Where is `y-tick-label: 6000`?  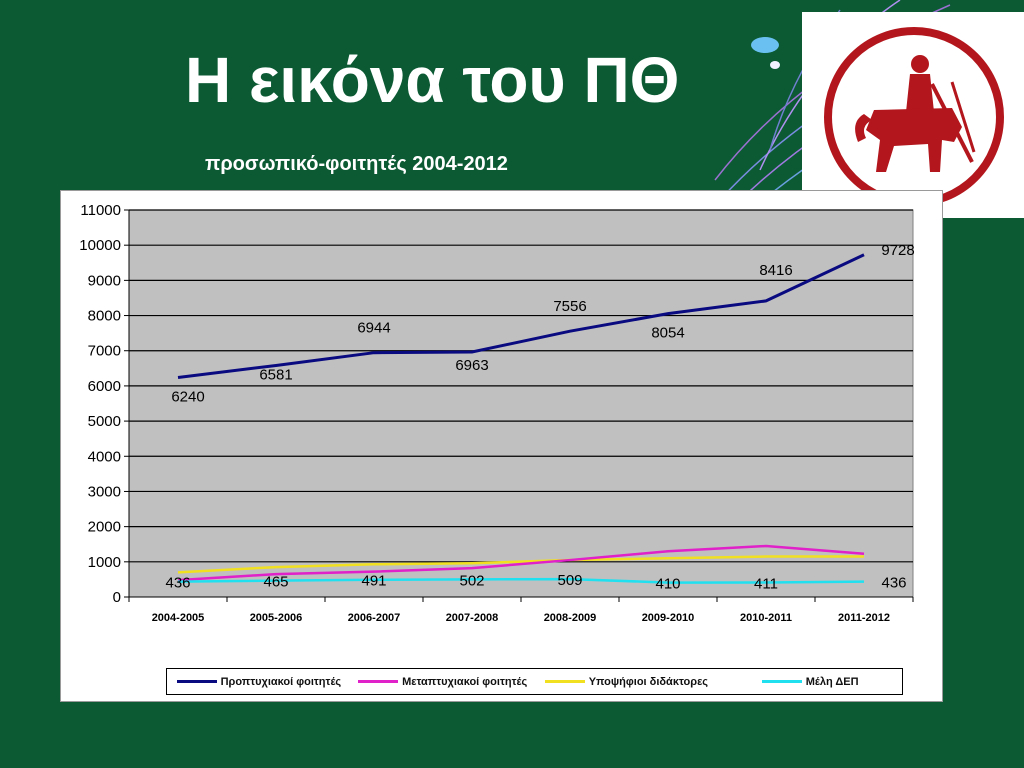 y-tick-label: 6000 is located at coordinates (104, 386).